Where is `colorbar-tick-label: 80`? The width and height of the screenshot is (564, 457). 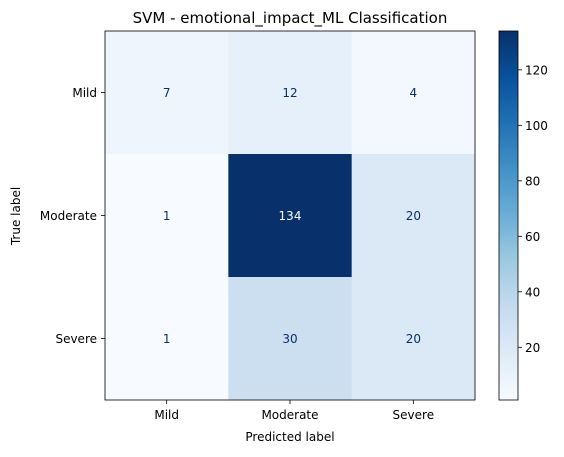 colorbar-tick-label: 80 is located at coordinates (532, 181).